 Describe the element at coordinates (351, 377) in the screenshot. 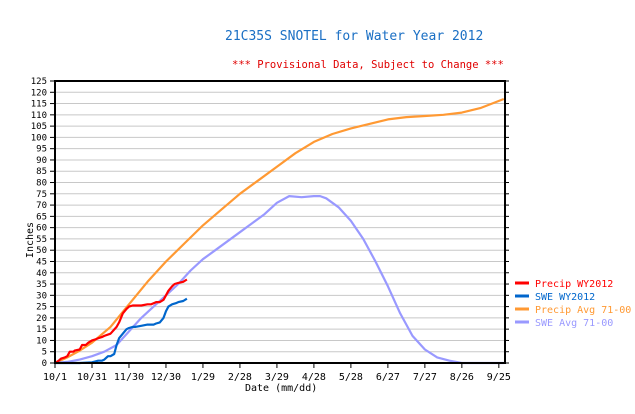

I see `x-tick-label: 5/28` at that location.